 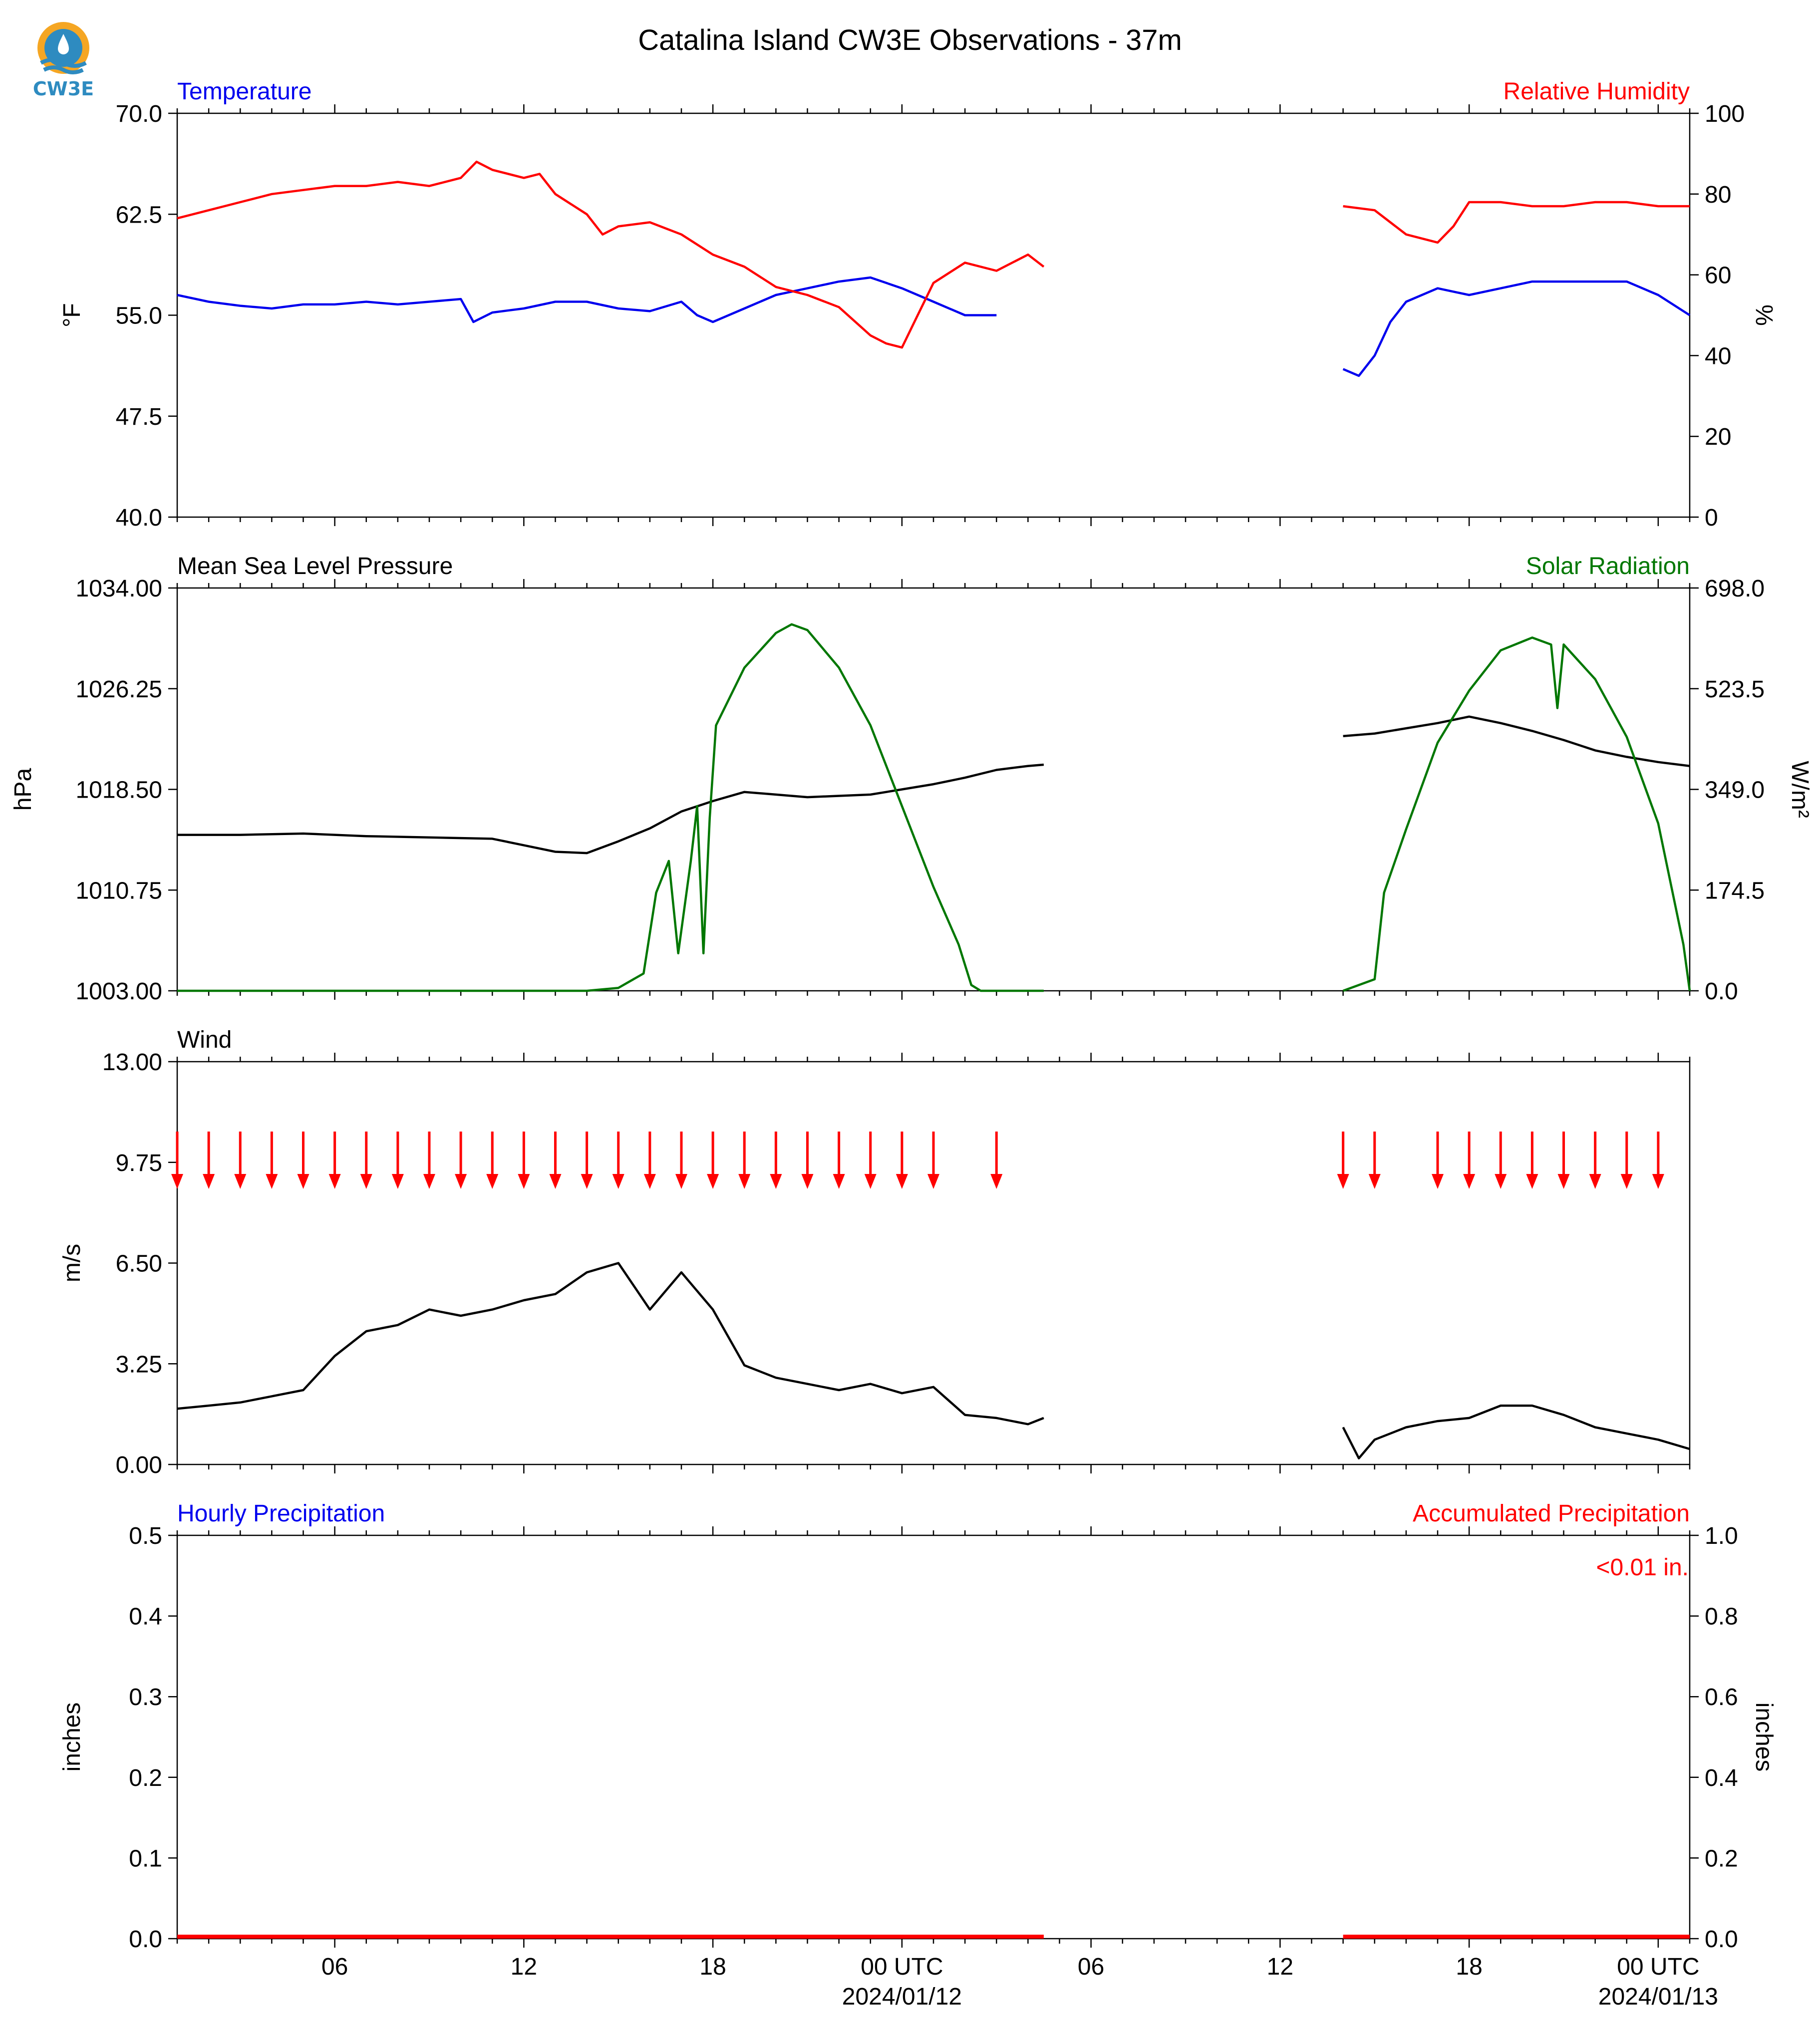 What do you see at coordinates (139, 518) in the screenshot?
I see `y-tick-label-left: 40.0` at bounding box center [139, 518].